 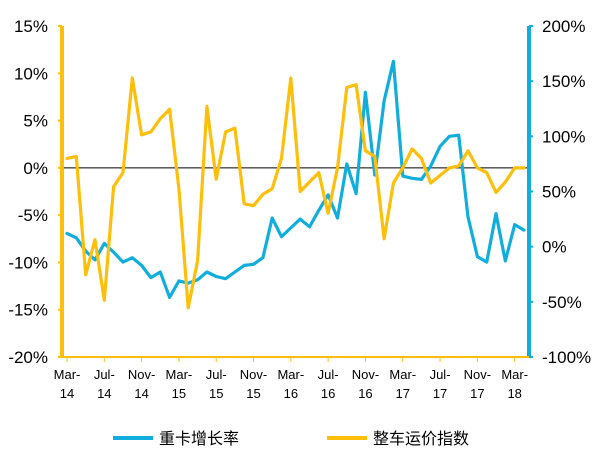 I want to click on right-axis-tick-label: -100%, so click(x=566, y=357).